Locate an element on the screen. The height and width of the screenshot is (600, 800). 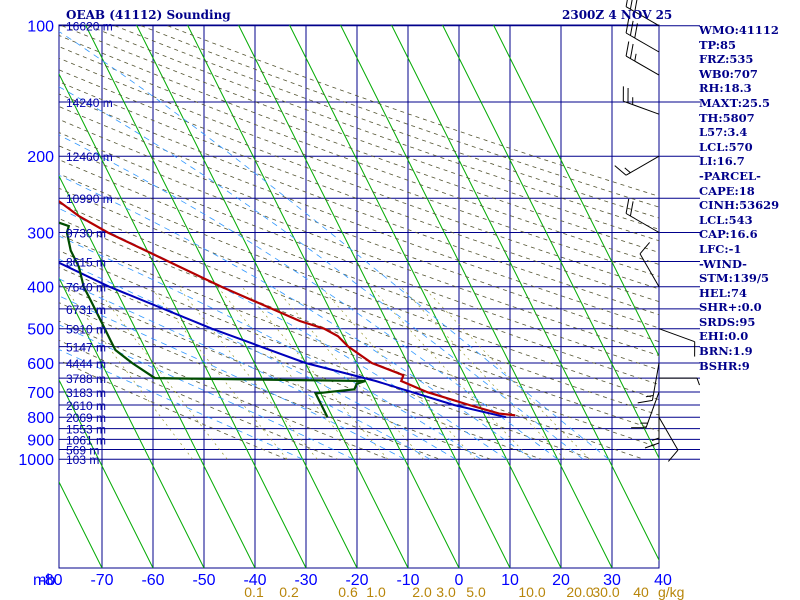
mixing-ratio-label: 0.6 is located at coordinates (348, 592).